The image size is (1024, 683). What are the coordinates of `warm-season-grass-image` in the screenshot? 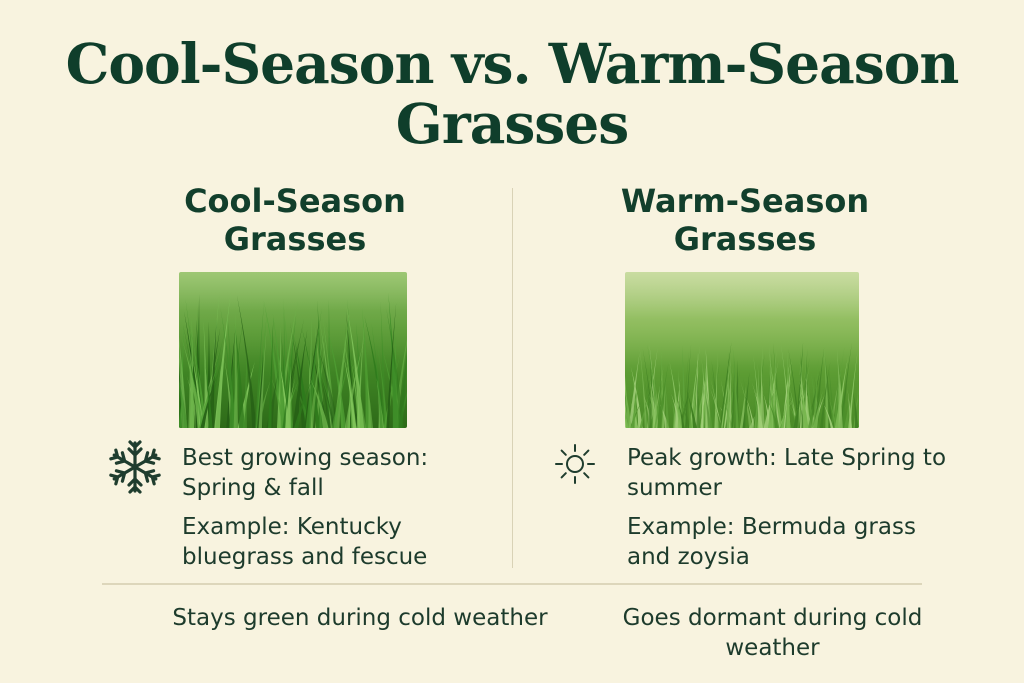 It's located at (742, 350).